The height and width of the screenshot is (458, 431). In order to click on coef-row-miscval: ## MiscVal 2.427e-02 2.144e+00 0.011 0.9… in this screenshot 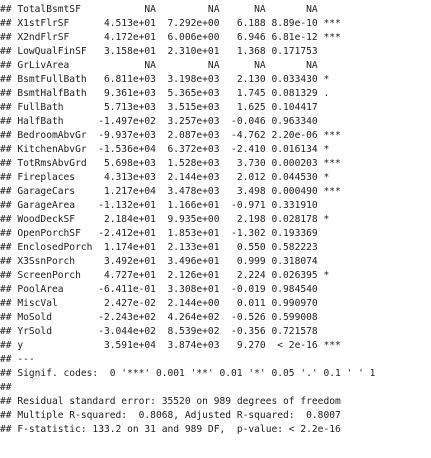, I will do `click(159, 303)`.